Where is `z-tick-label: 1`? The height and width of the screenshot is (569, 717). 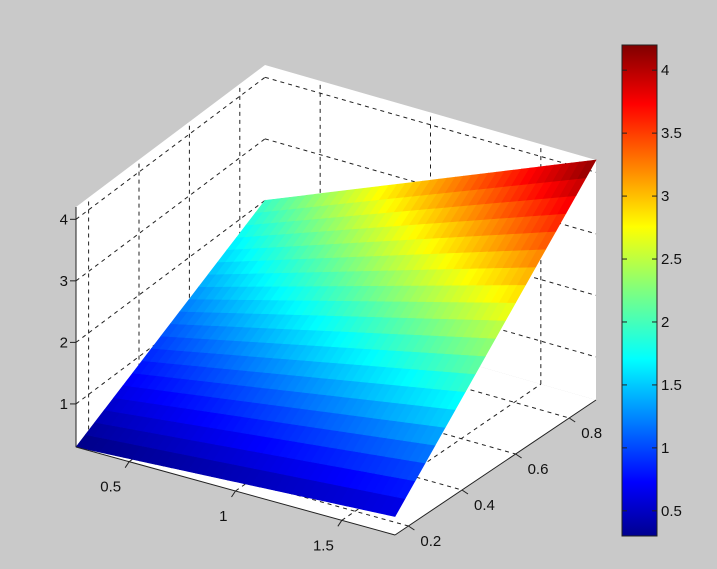
z-tick-label: 1 is located at coordinates (64, 404).